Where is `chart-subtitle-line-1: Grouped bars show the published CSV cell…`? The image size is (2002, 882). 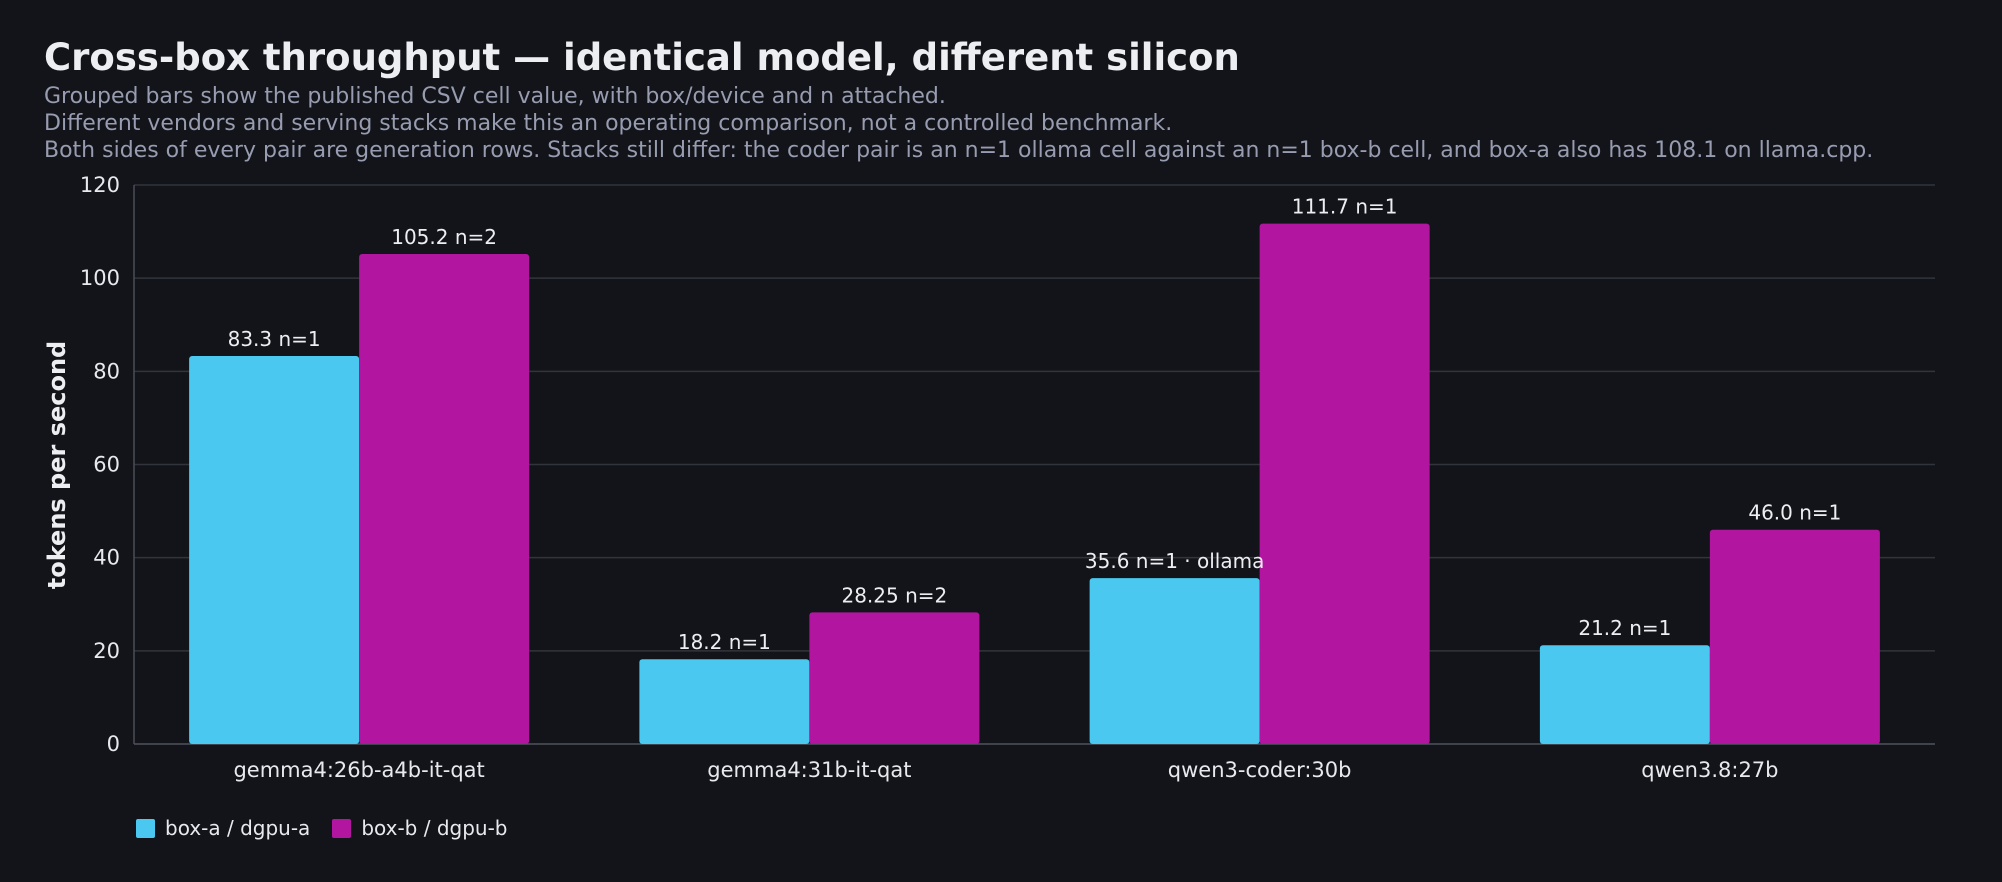
chart-subtitle-line-1: Grouped bars show the published CSV cell… is located at coordinates (495, 96).